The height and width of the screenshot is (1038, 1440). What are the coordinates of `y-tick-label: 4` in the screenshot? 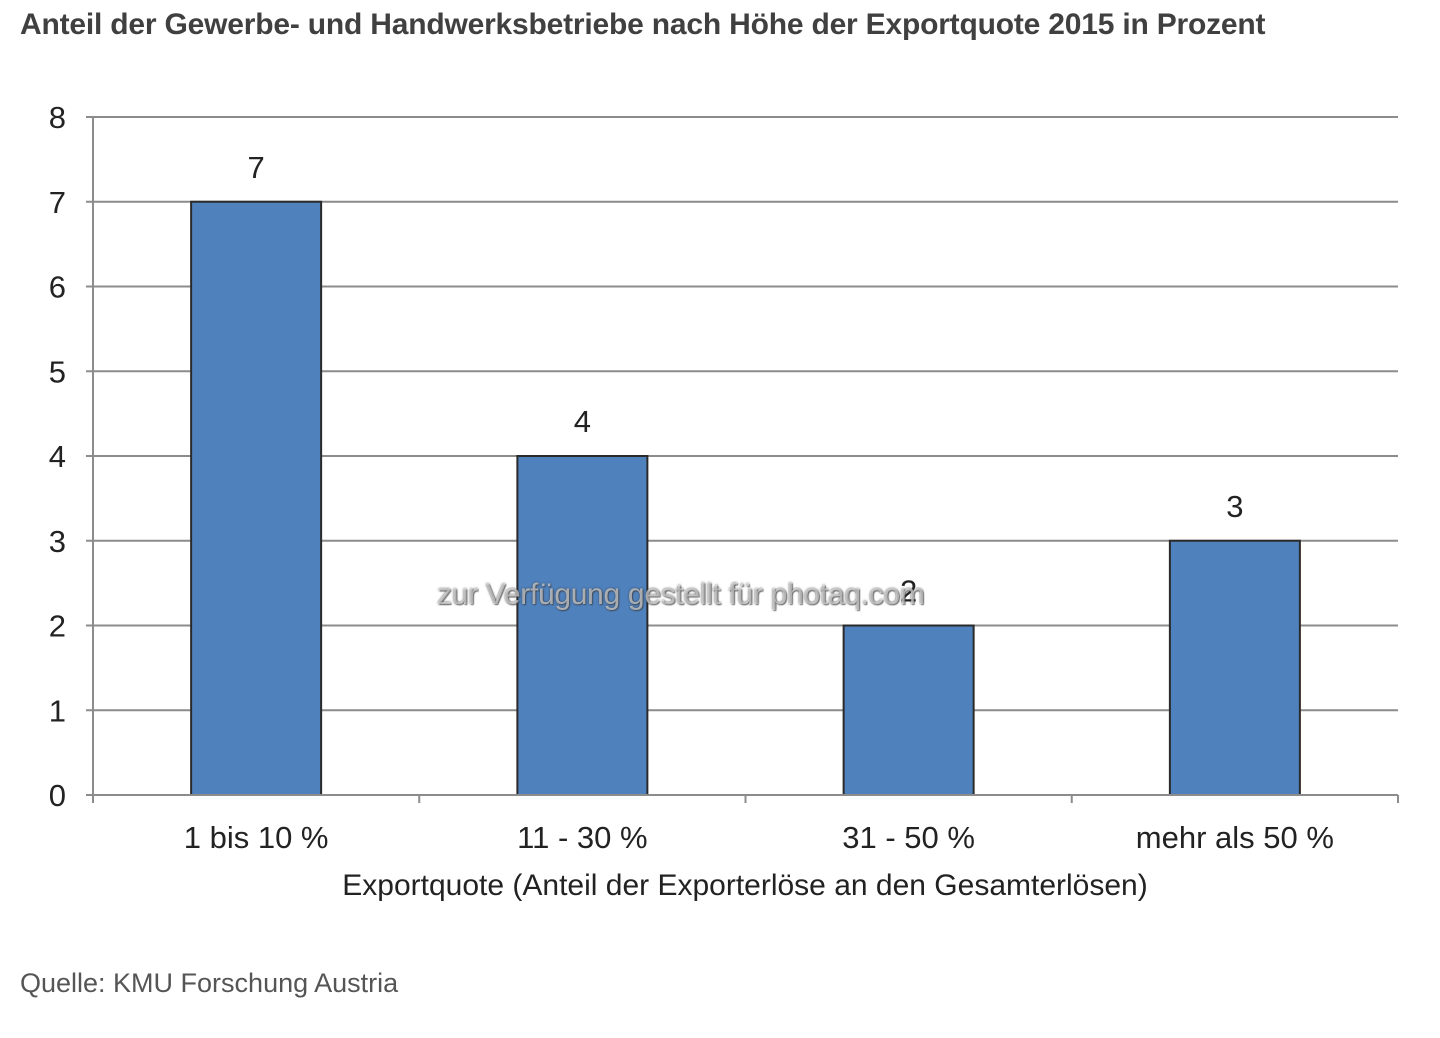 It's located at (57, 456).